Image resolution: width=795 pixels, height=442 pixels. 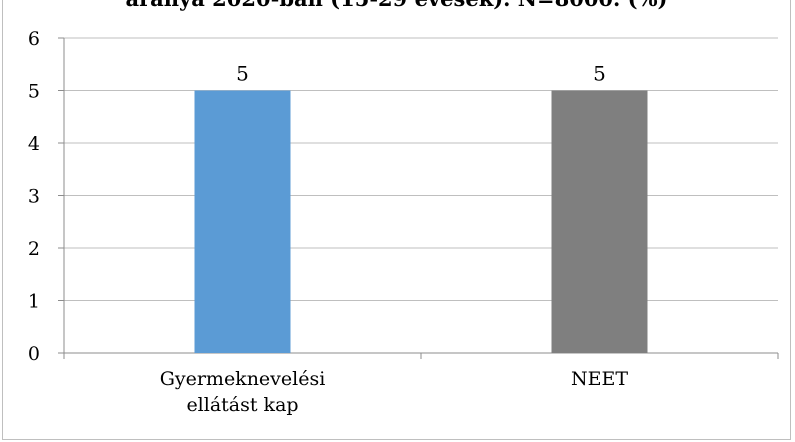 I want to click on y-tick-label: 1, so click(x=34, y=302).